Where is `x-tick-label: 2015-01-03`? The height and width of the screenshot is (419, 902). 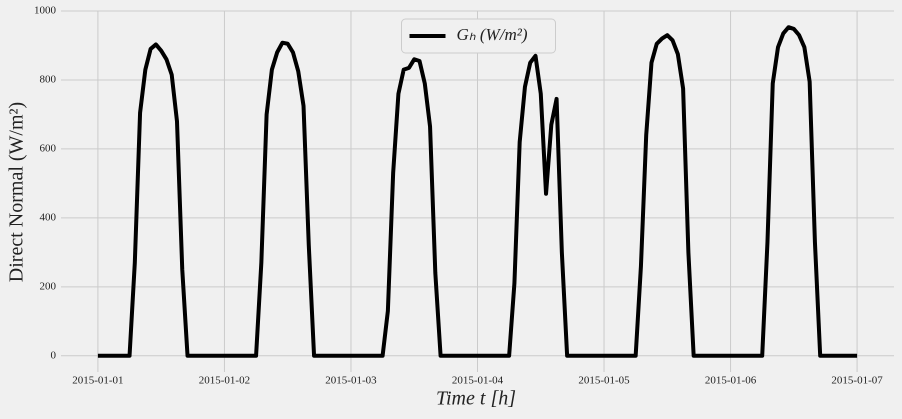 x-tick-label: 2015-01-03 is located at coordinates (351, 381).